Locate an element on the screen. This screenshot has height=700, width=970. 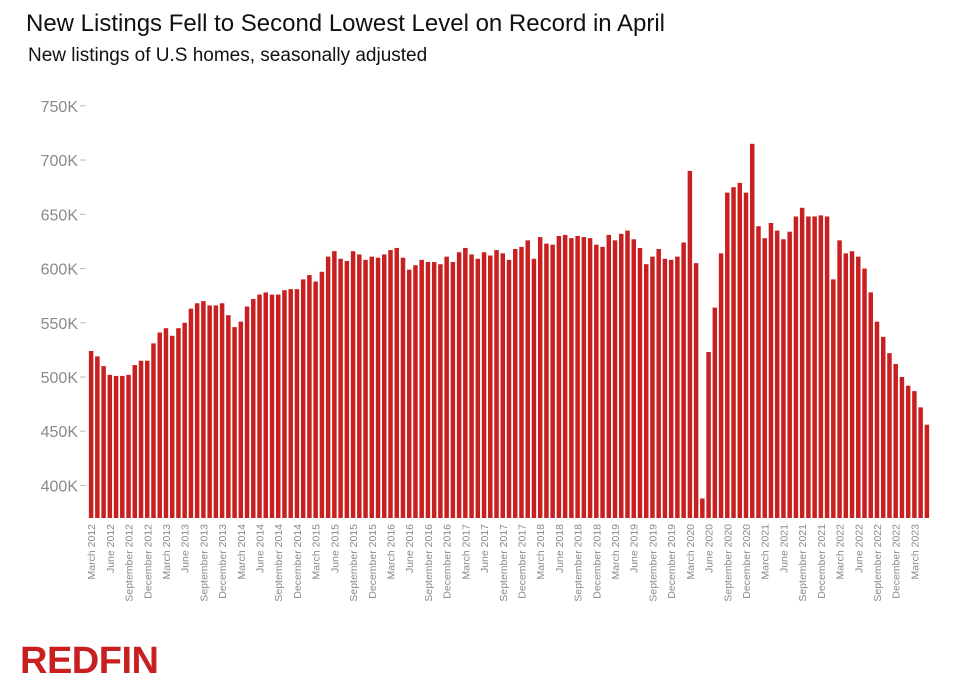
x-tick-label: June 2012 is located at coordinates (111, 548).